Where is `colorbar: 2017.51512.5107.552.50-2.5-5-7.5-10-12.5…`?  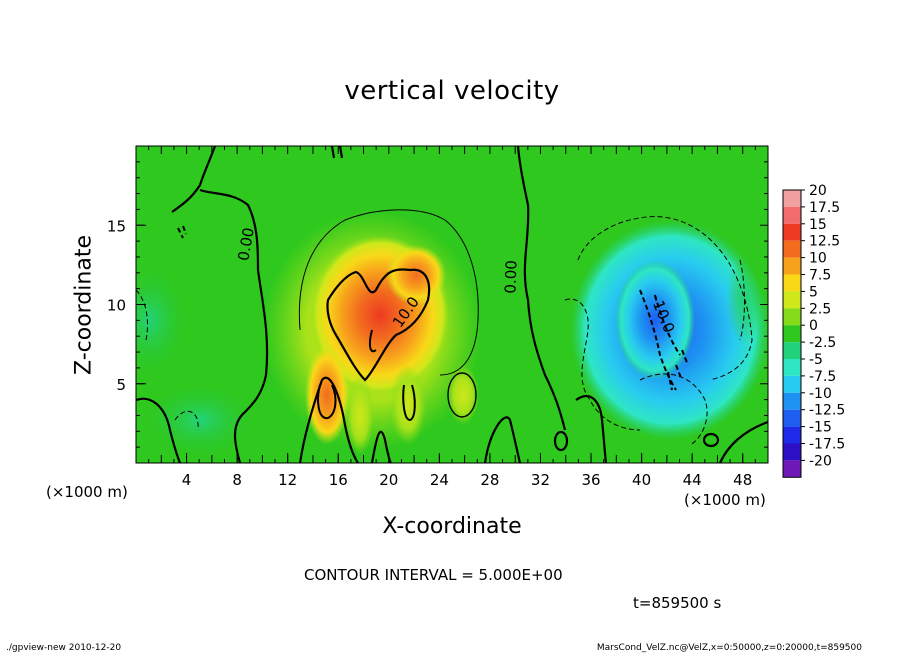
colorbar: 2017.51512.5107.552.50-2.5-5-7.5-10-12.5… is located at coordinates (813, 330).